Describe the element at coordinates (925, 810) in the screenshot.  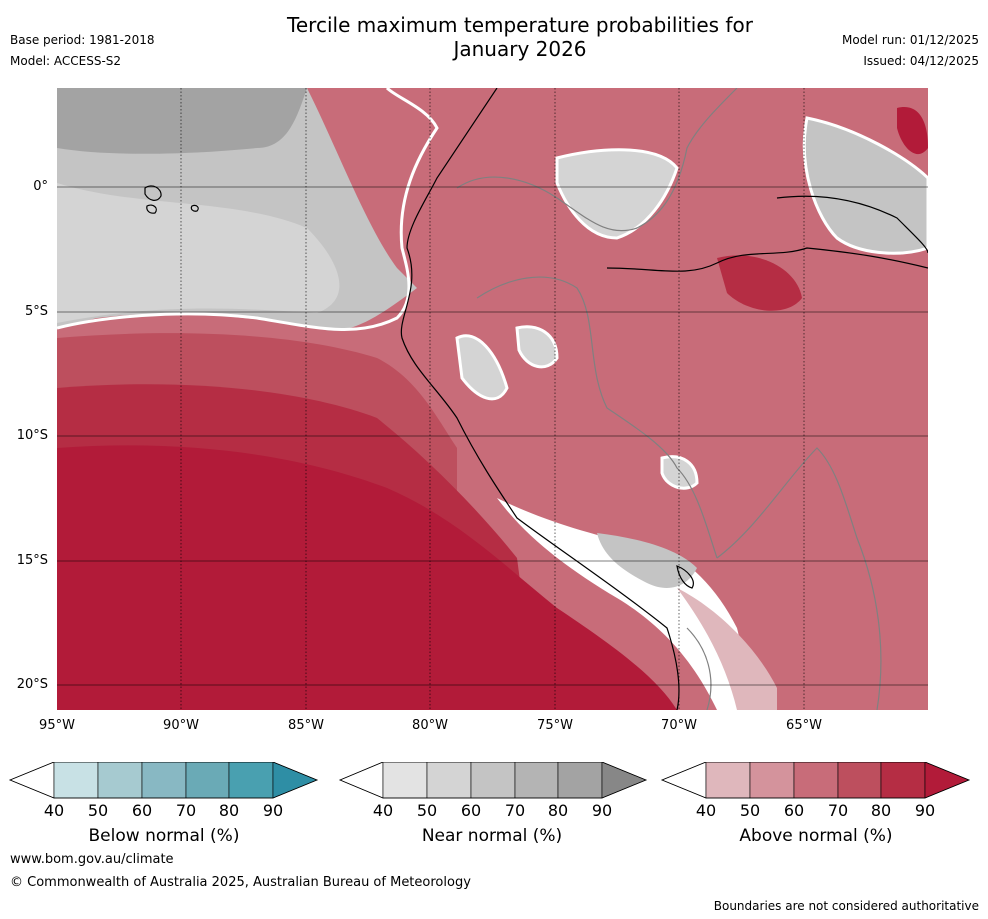
I see `cb-above-tick-90: 90` at that location.